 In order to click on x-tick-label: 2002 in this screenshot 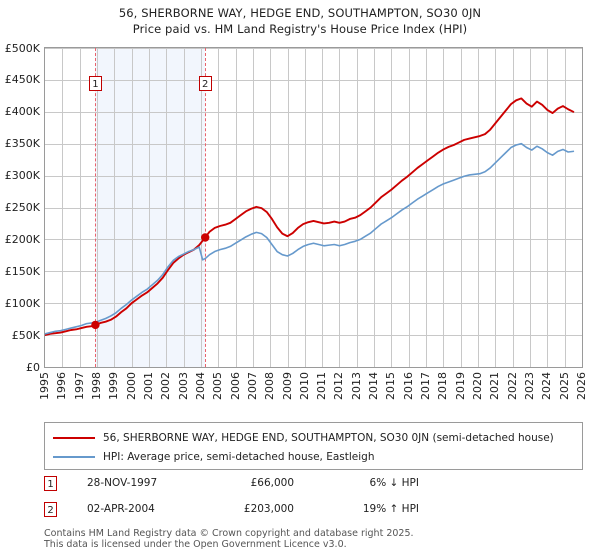, I will do `click(166, 386)`.